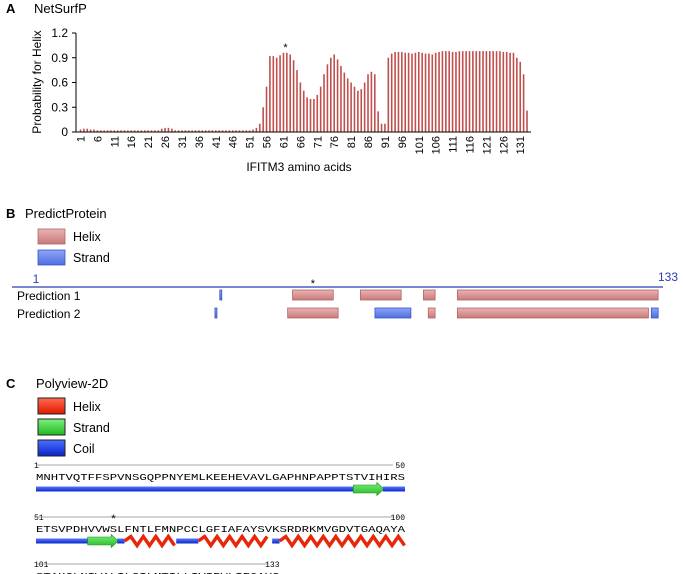 The height and width of the screenshot is (574, 683). Describe the element at coordinates (11, 8) in the screenshot. I see `panel-a-letter: A` at that location.